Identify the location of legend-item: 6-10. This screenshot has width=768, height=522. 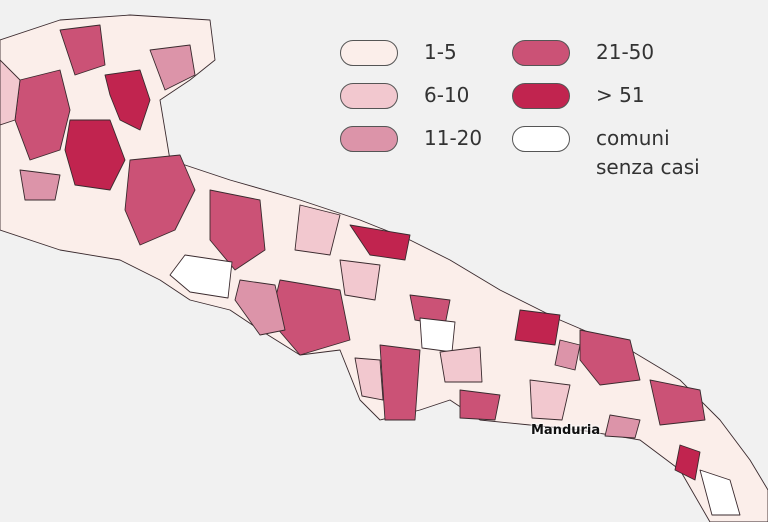
(438, 96).